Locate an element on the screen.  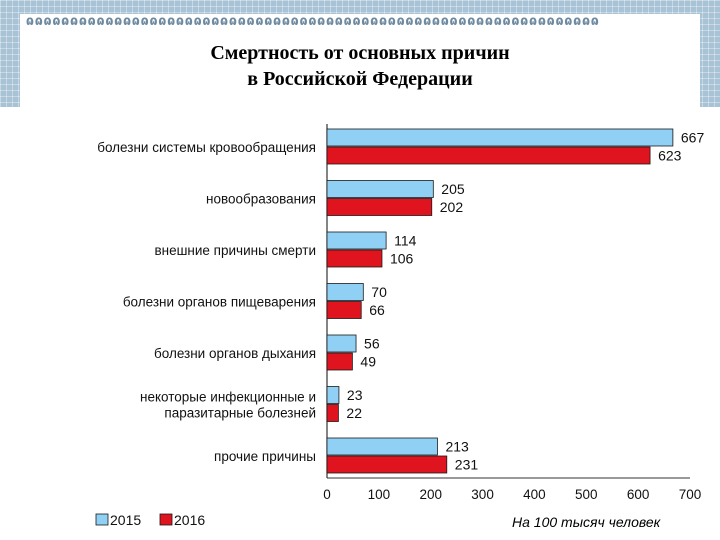
category-label: некоторые инфекционные и is located at coordinates (228, 397).